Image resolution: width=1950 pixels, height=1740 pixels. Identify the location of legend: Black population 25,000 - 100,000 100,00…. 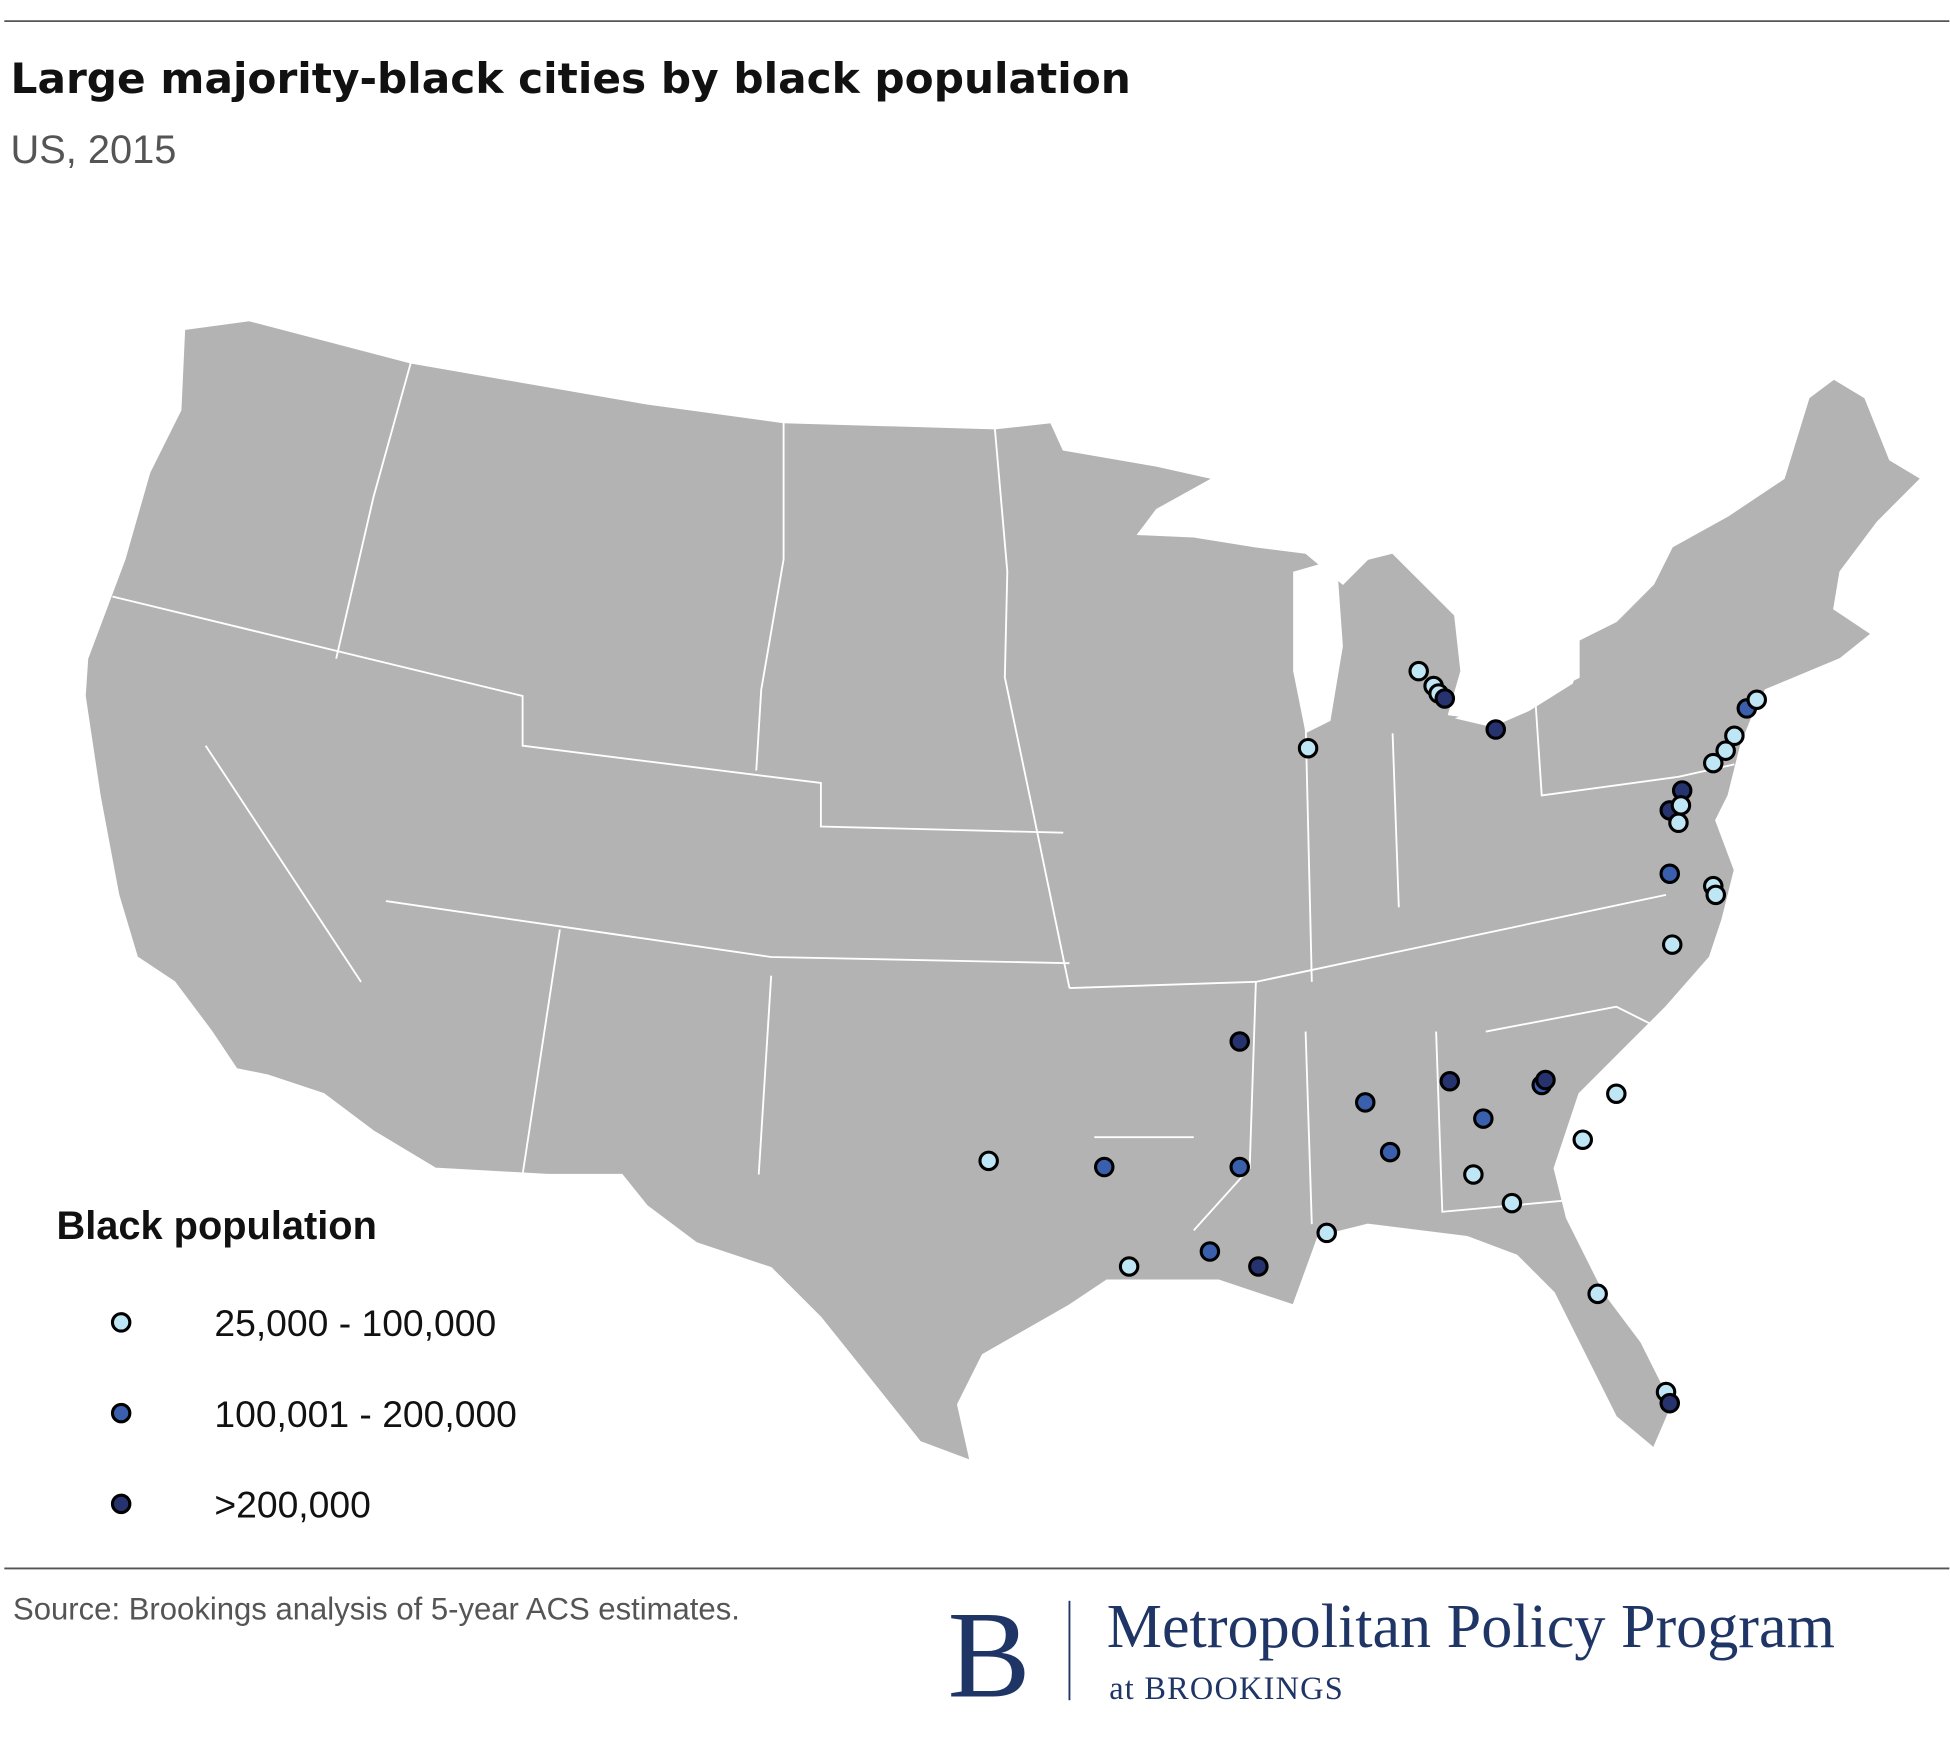
(287, 1364).